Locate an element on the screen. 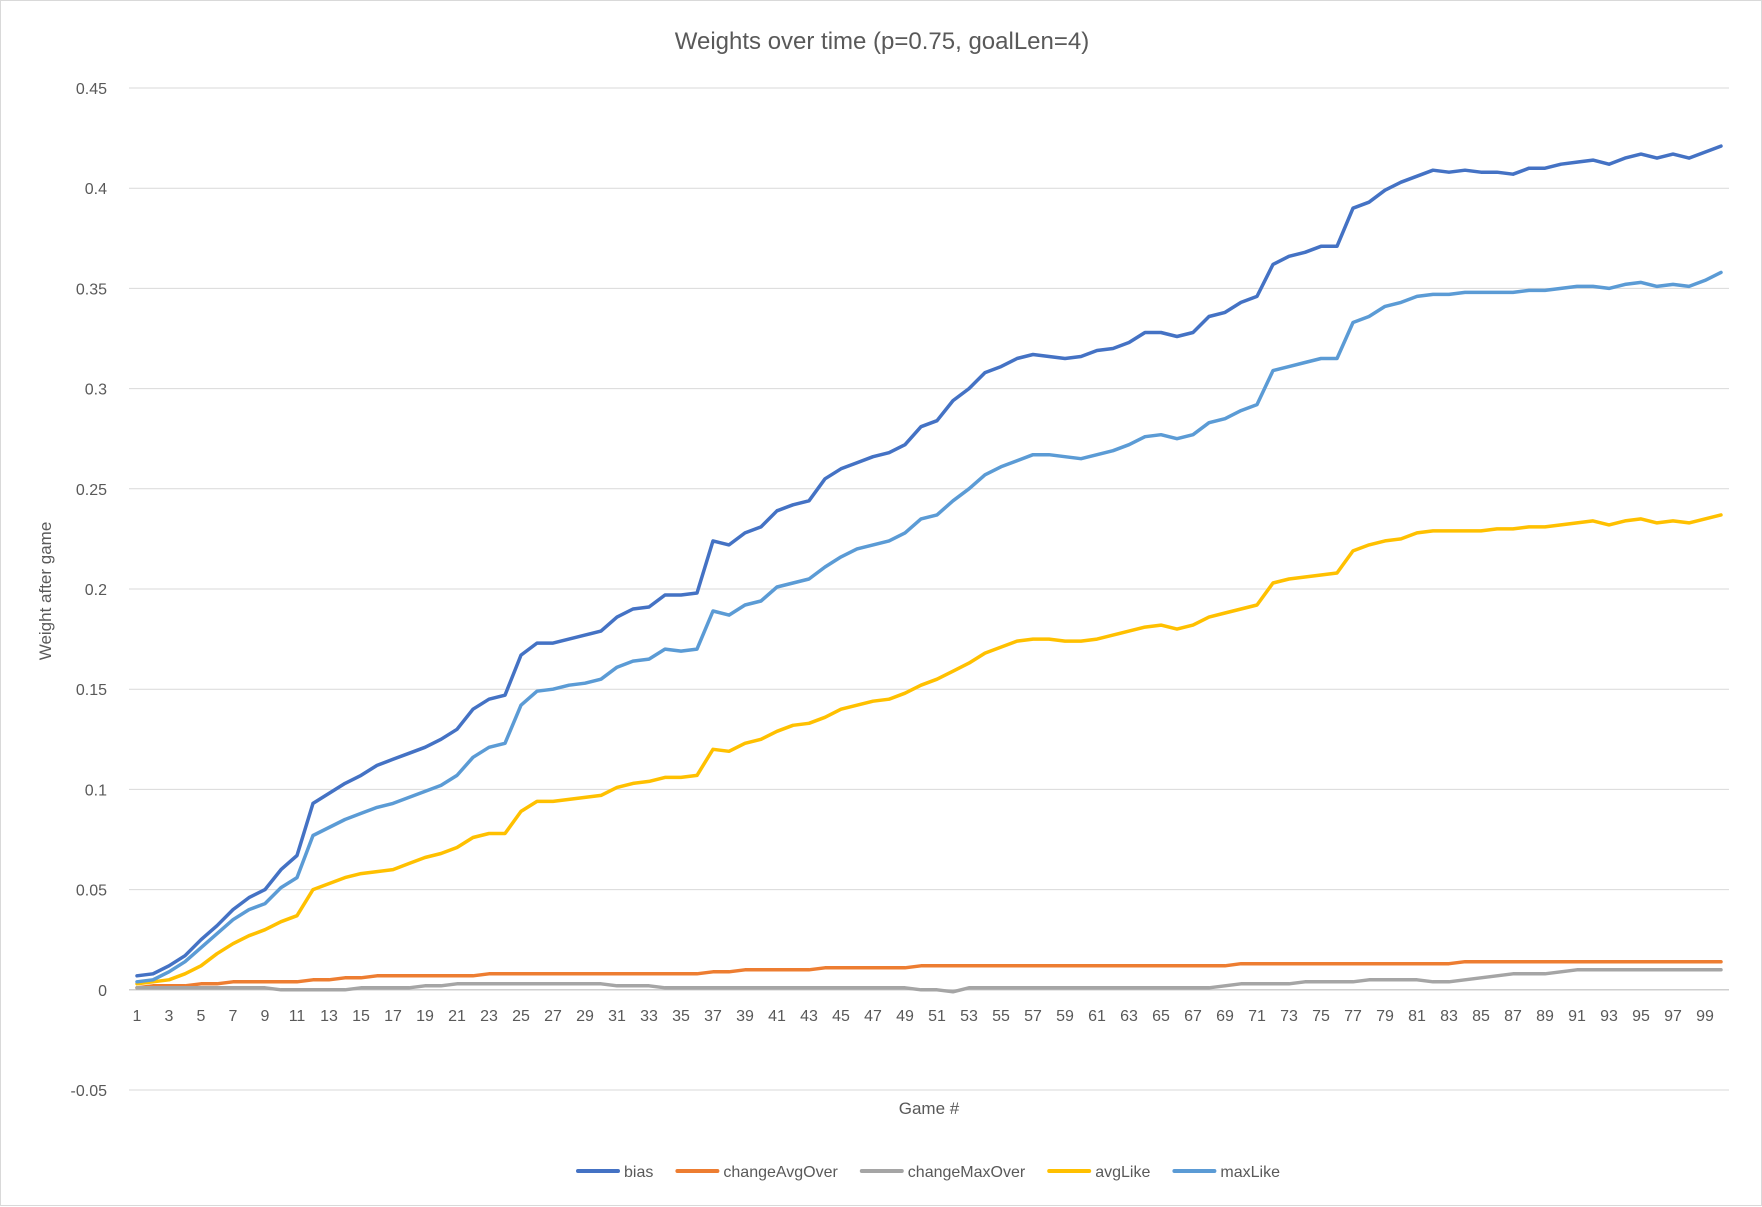 Image resolution: width=1762 pixels, height=1207 pixels. x-tick-label: 95 is located at coordinates (1641, 1016).